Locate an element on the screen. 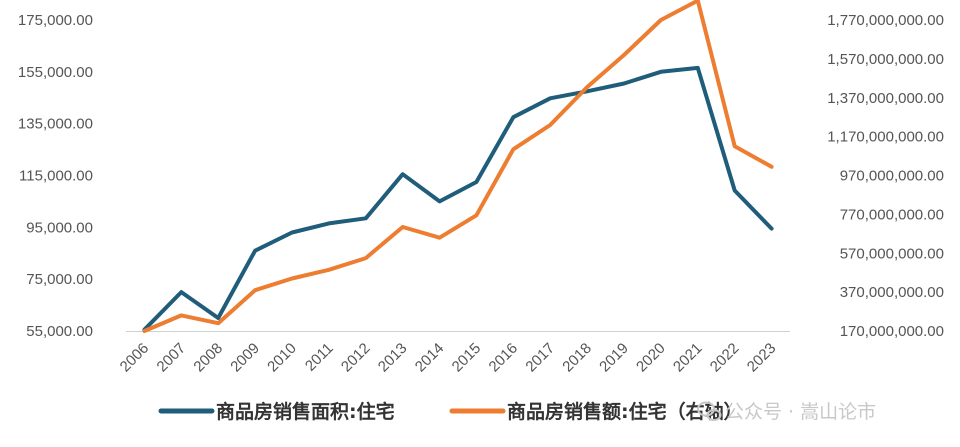  right-tick-label: 170,000,000.00 is located at coordinates (892, 331).